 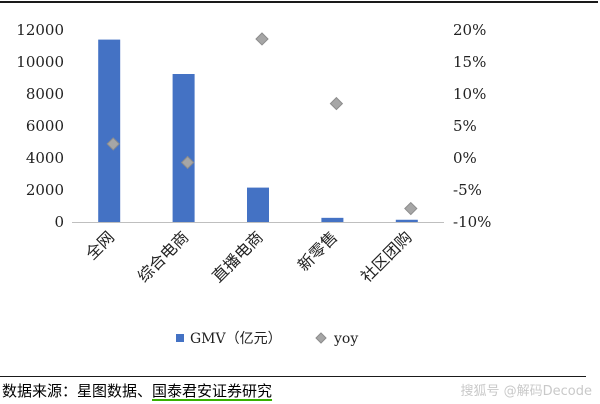 What do you see at coordinates (40, 62) in the screenshot?
I see `left-tick-label: 10000` at bounding box center [40, 62].